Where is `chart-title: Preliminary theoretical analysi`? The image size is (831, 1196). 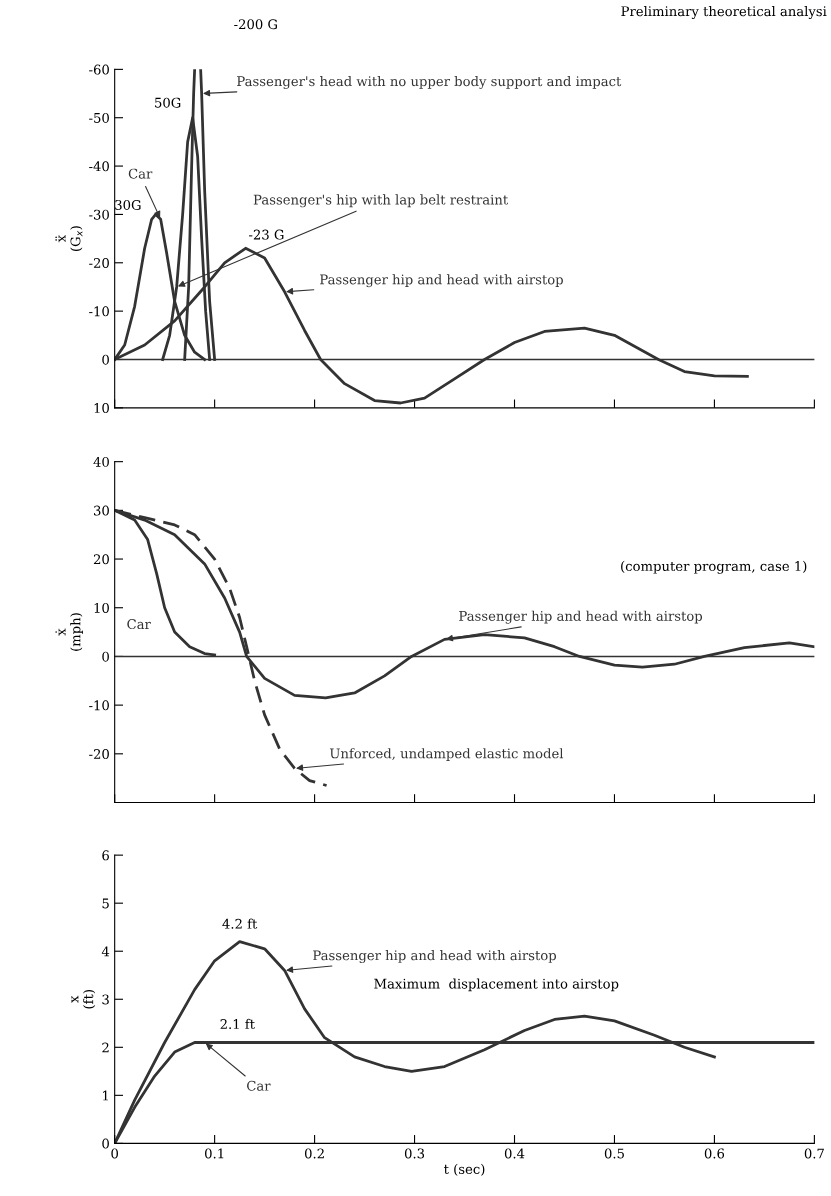
chart-title: Preliminary theoretical analysi is located at coordinates (724, 12).